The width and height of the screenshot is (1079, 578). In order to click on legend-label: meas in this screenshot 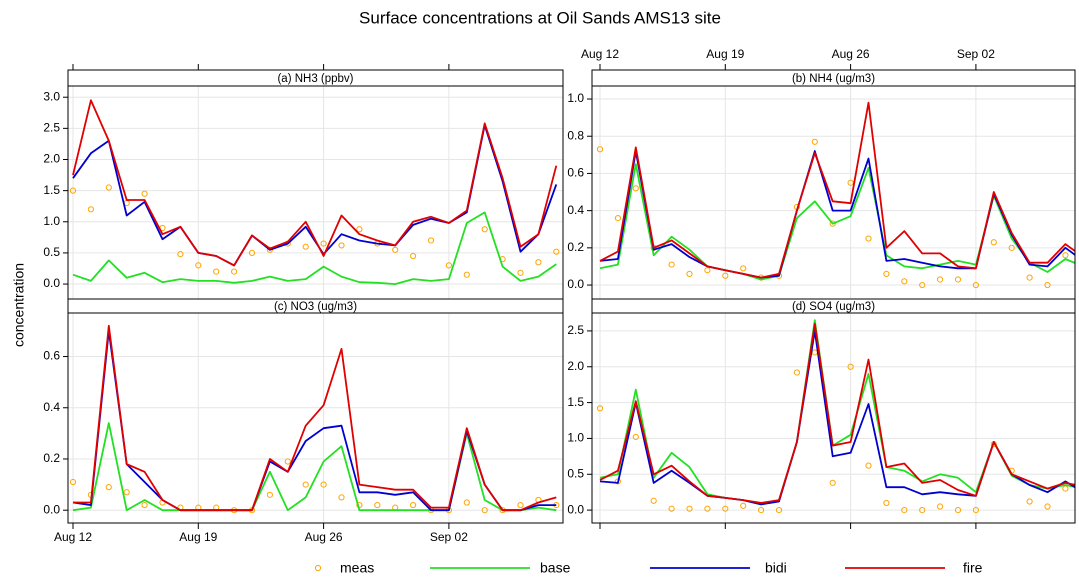, I will do `click(357, 568)`.